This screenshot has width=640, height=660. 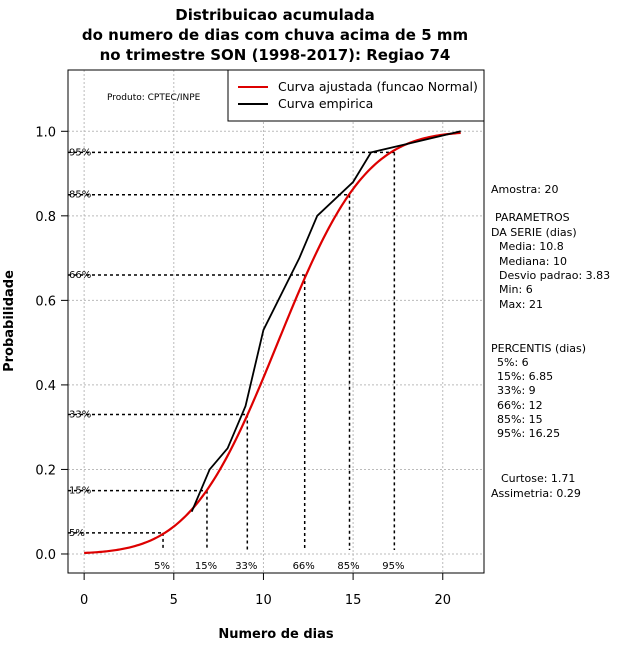 What do you see at coordinates (206, 566) in the screenshot?
I see `percentile-x-label-15: 15%` at bounding box center [206, 566].